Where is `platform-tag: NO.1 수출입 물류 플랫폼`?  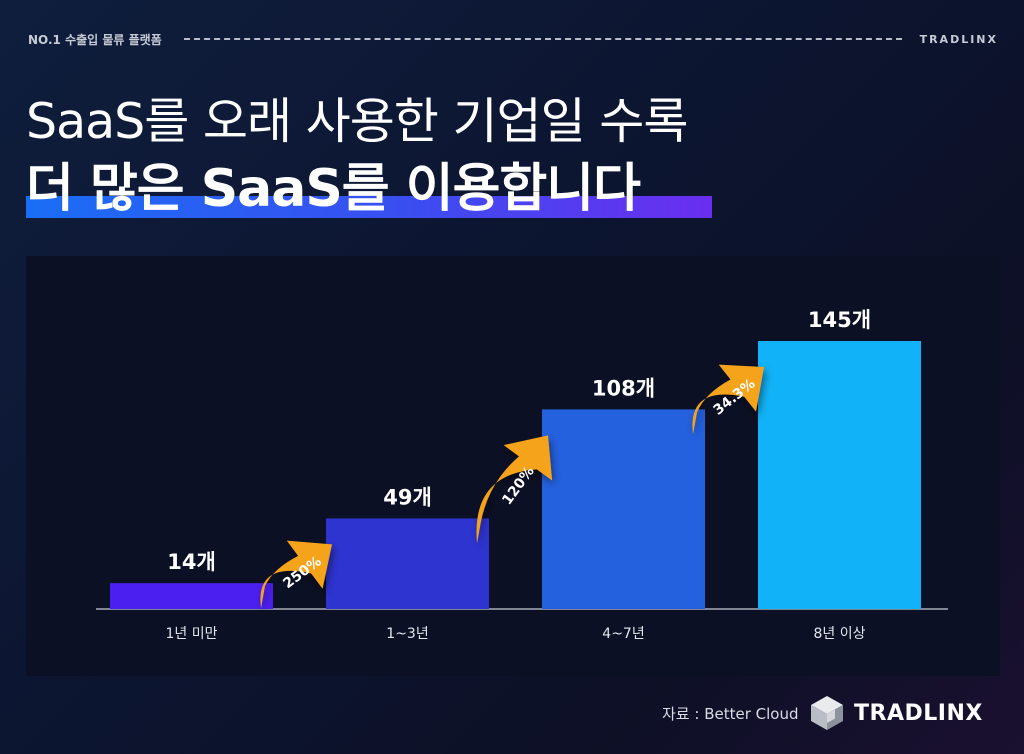 platform-tag: NO.1 수출입 물류 플랫폼 is located at coordinates (95, 39).